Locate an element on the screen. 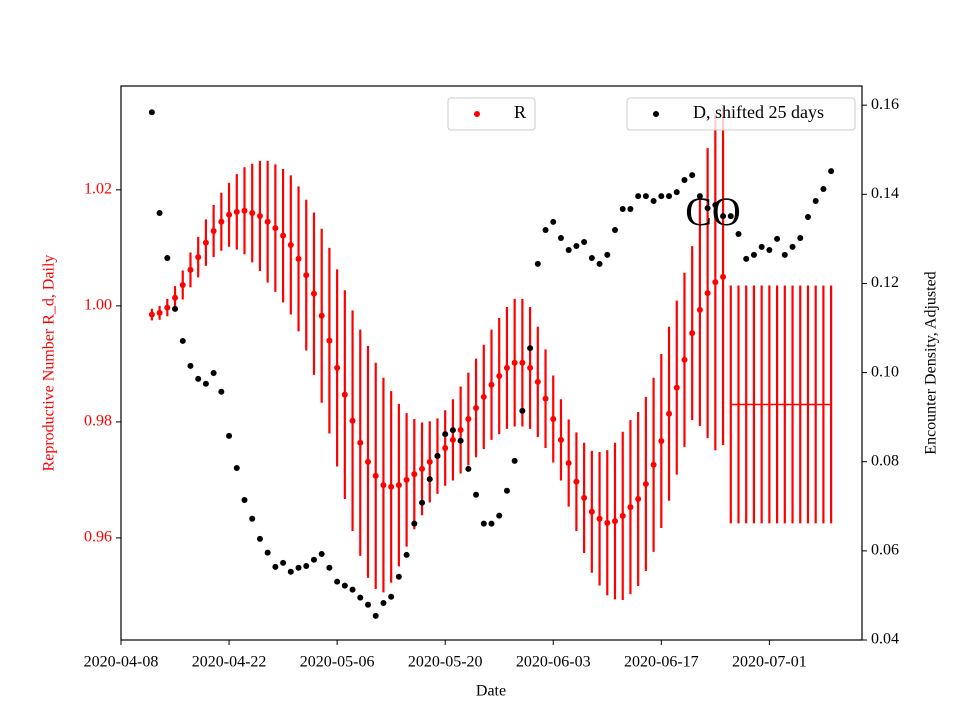 The image size is (960, 720). x-tick-label: 2020-07-01 is located at coordinates (769, 662).